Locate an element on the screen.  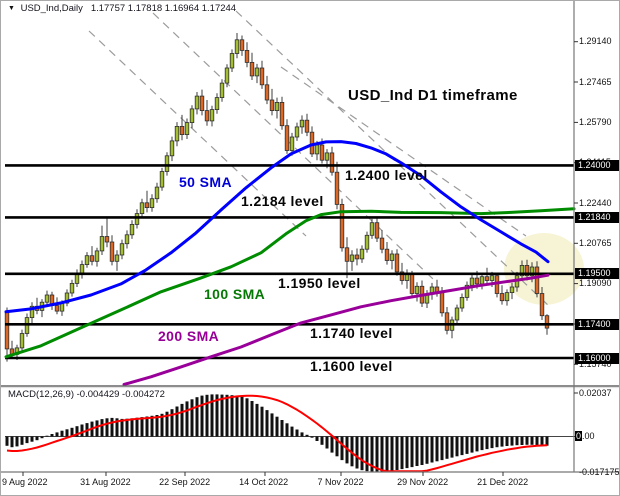
chart-ohlc-values: 1.17757 1.17818 1.16964 1.17244 is located at coordinates (163, 8).